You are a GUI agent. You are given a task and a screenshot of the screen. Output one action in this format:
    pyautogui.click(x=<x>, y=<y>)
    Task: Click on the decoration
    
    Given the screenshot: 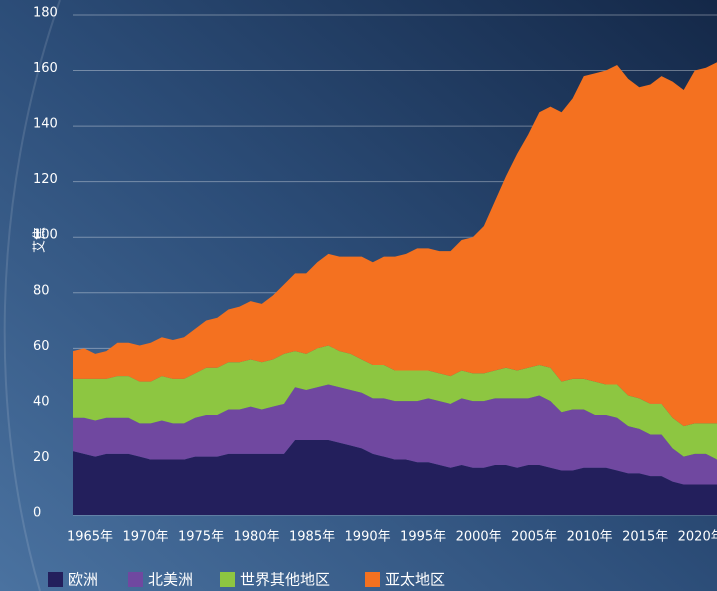 What is the action you would take?
    pyautogui.click(x=32, y=295)
    